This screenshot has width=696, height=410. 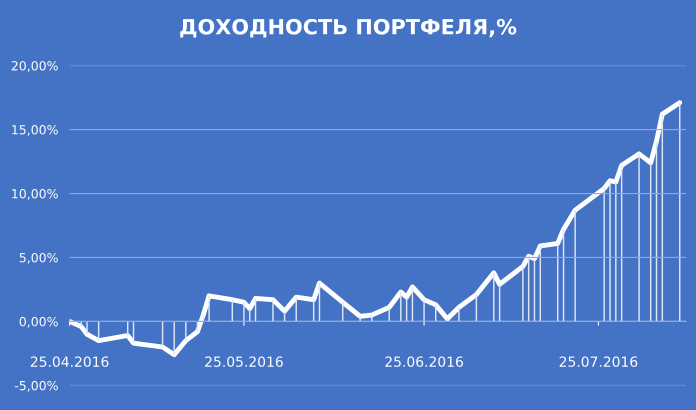 I want to click on y-tick-label: 0,00%, so click(x=39, y=322).